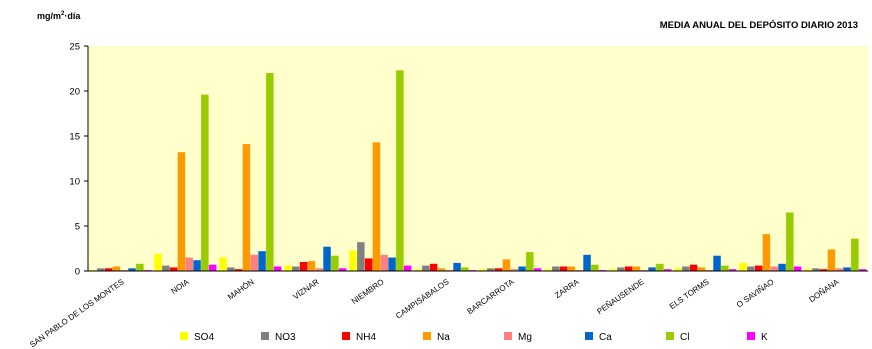 The width and height of the screenshot is (872, 349). I want to click on x-category-label: ELS TORMS, so click(689, 294).